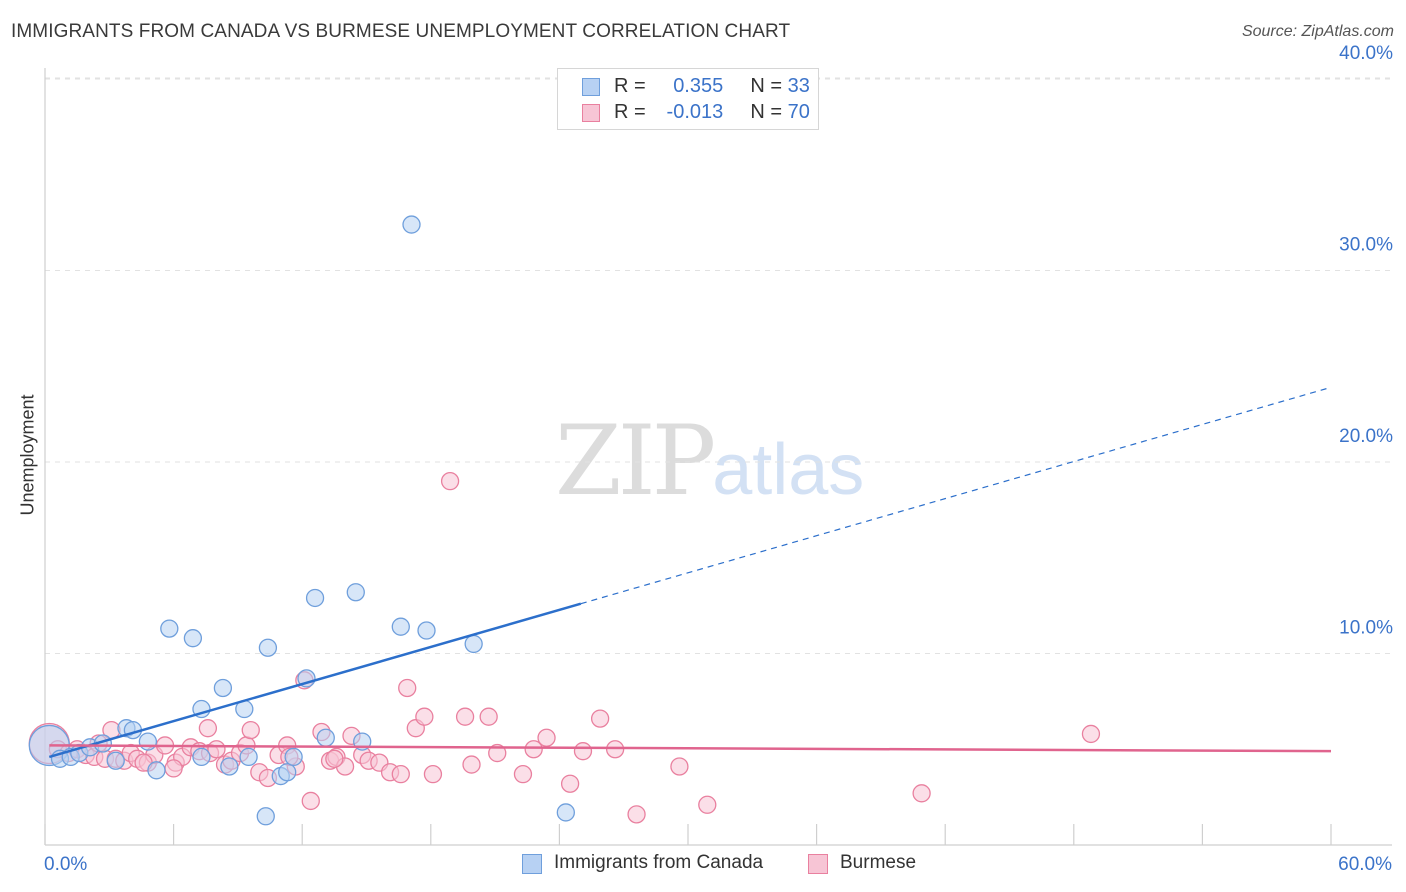 This screenshot has height=892, width=1406. What do you see at coordinates (591, 113) in the screenshot?
I see `legend-swatch-pink` at bounding box center [591, 113].